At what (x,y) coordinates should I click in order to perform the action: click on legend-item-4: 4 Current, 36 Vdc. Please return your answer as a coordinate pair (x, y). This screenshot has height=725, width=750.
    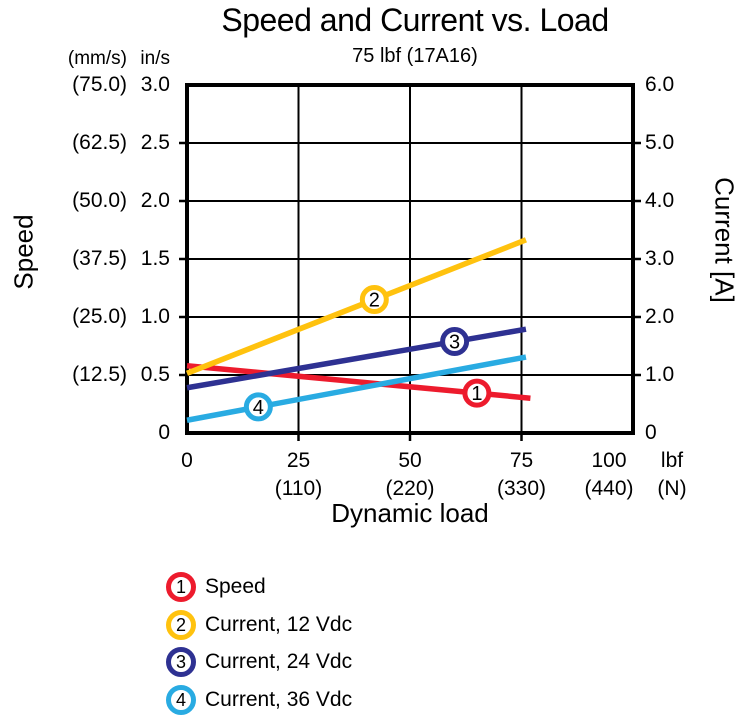
    Looking at the image, I should click on (259, 699).